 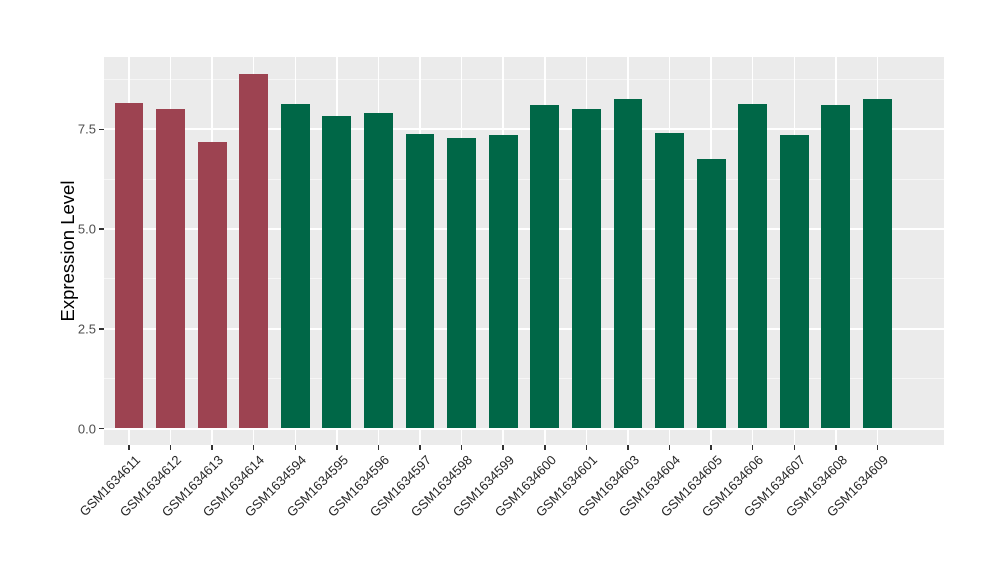 I want to click on bar-GSM1634600, so click(x=545, y=266).